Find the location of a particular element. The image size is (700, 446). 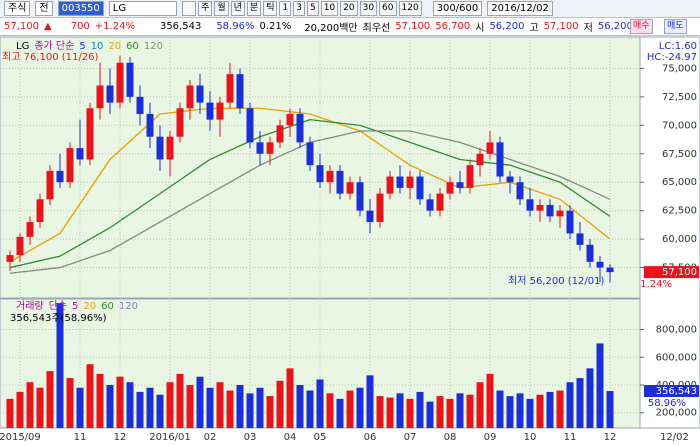

bid: 56,700 is located at coordinates (453, 26).